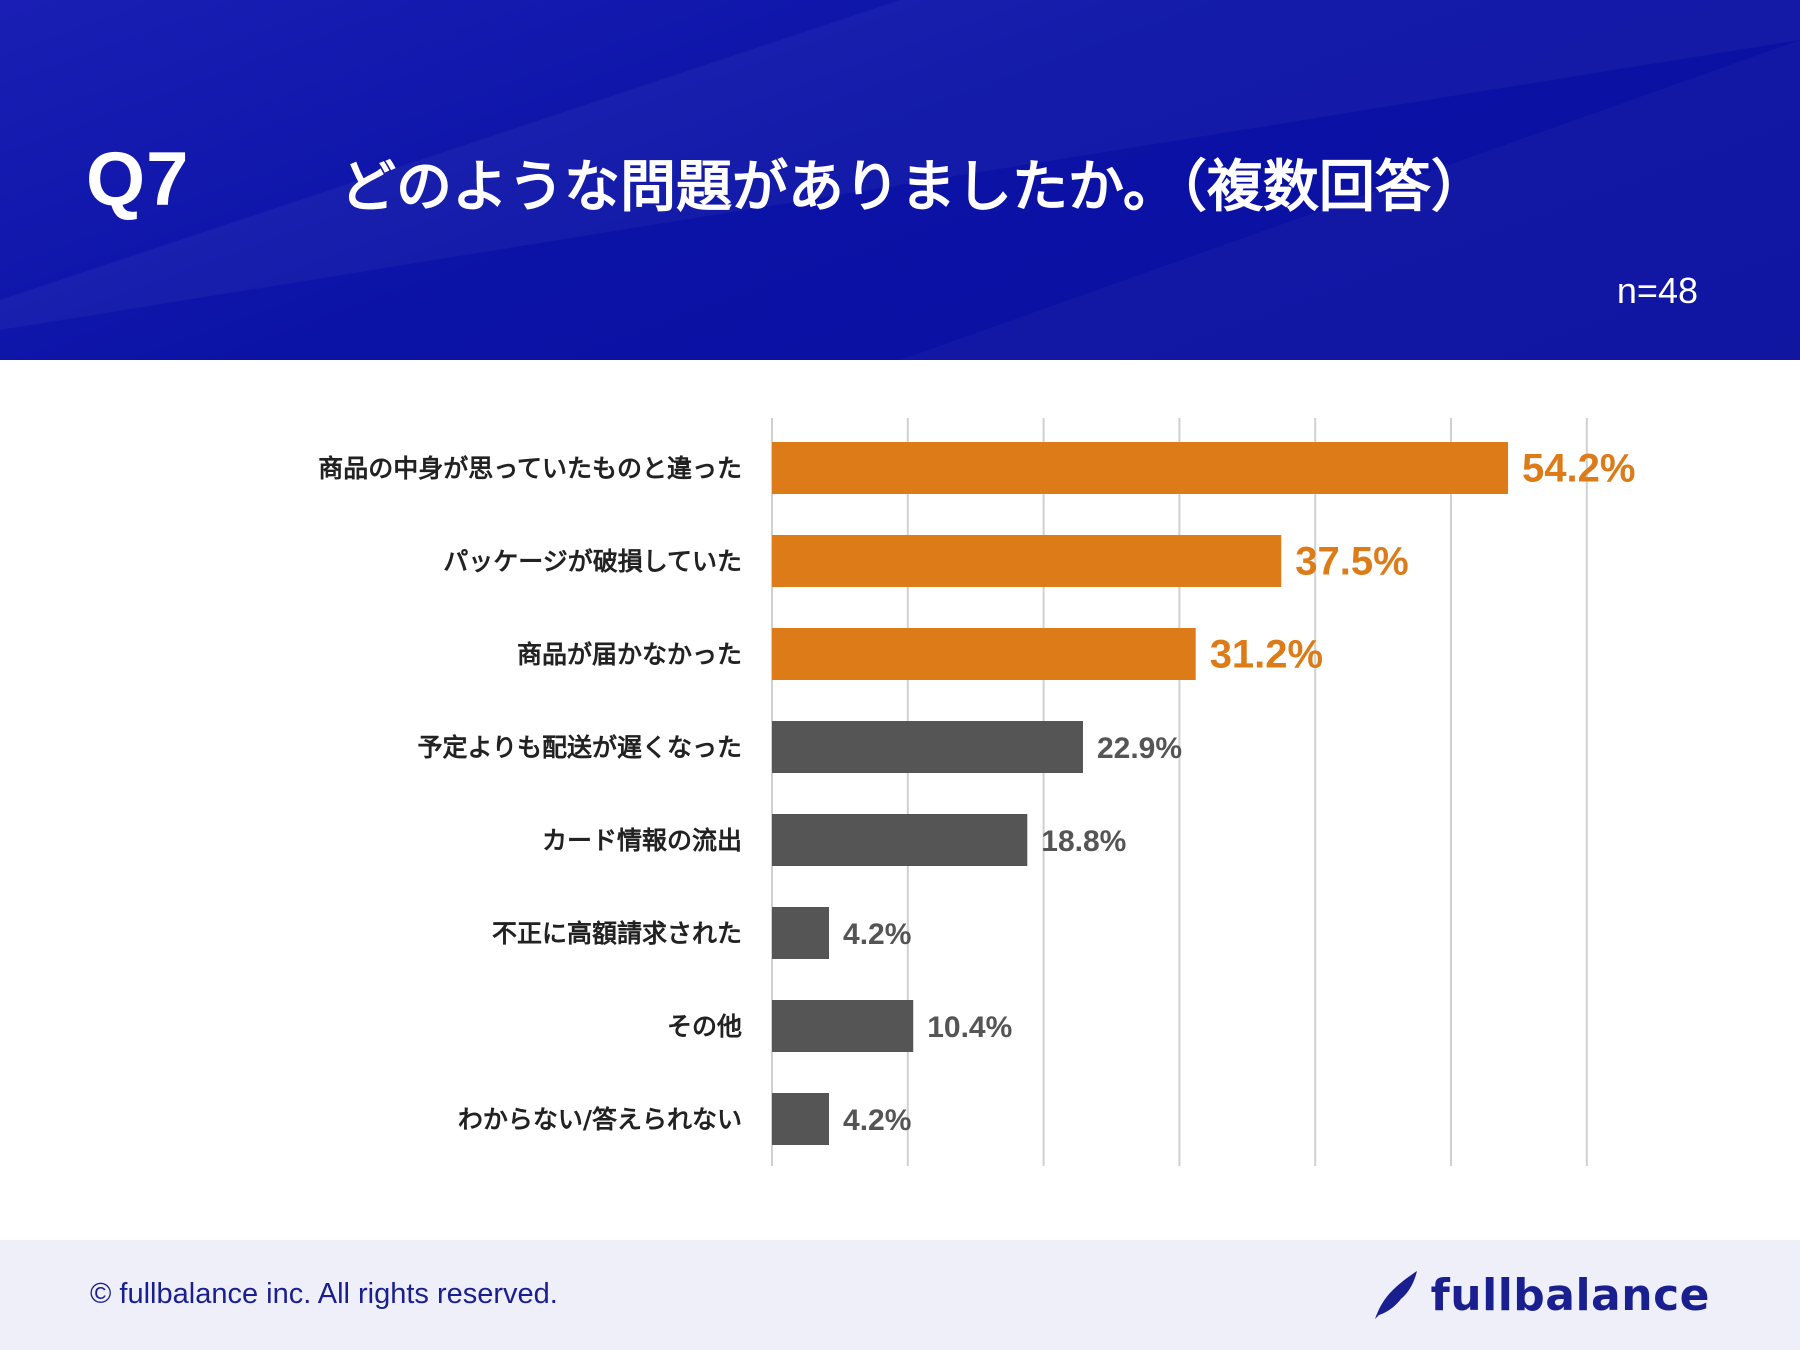 The width and height of the screenshot is (1800, 1350). Describe the element at coordinates (642, 840) in the screenshot. I see `category-label: カード情報の流出` at that location.